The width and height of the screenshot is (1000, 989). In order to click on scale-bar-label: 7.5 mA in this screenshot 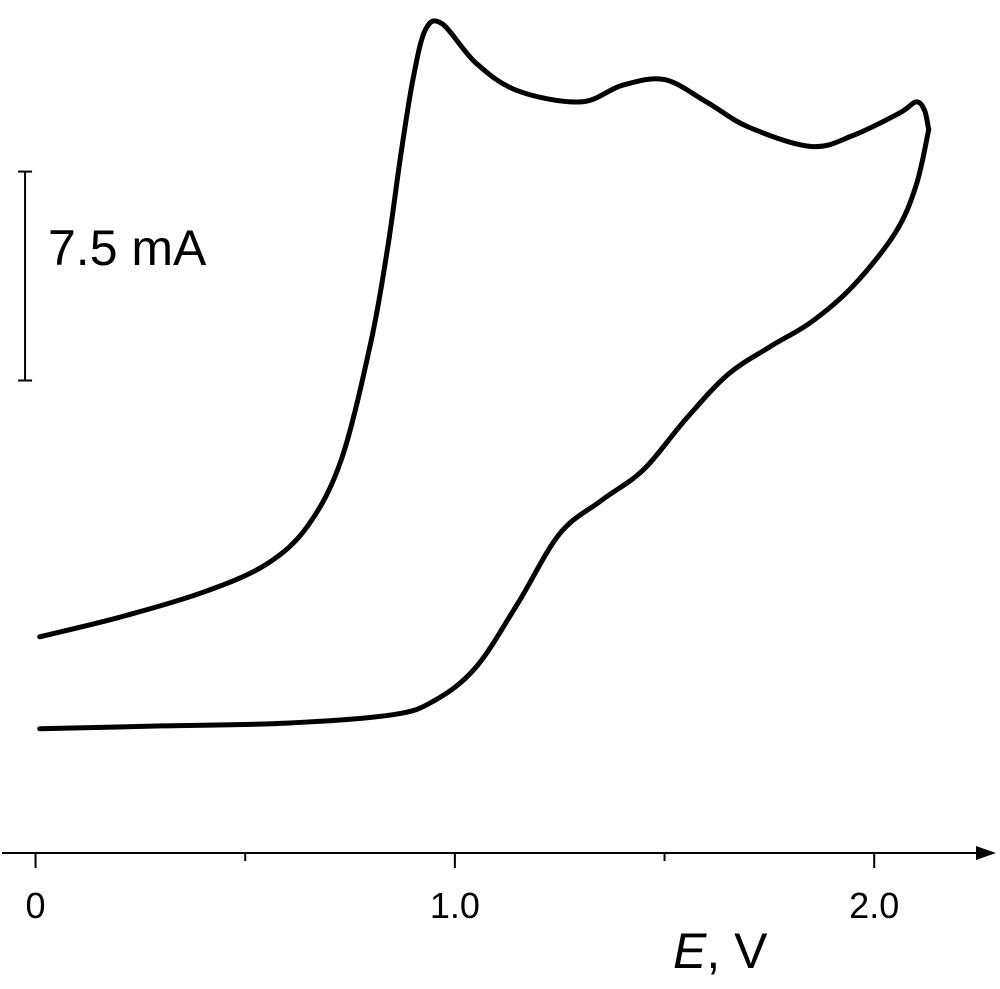, I will do `click(127, 248)`.